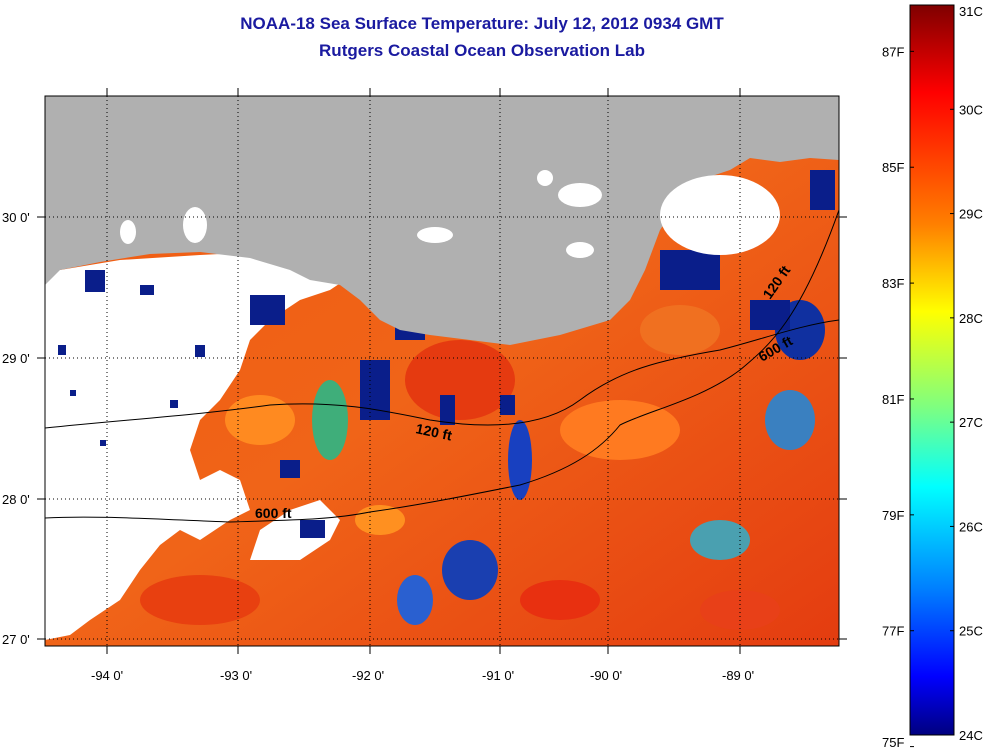 The height and width of the screenshot is (754, 992). Describe the element at coordinates (893, 283) in the screenshot. I see `colorbar-fahrenheit-label: 83F` at that location.